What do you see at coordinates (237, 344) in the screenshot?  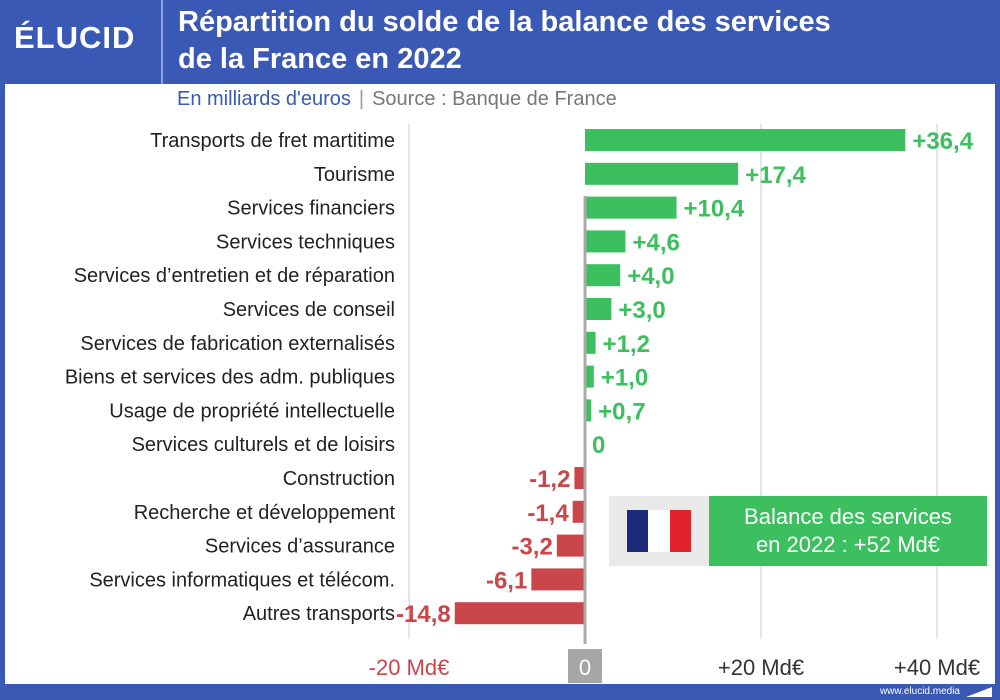 I see `category-label-6: Services de fabrication externalisés` at bounding box center [237, 344].